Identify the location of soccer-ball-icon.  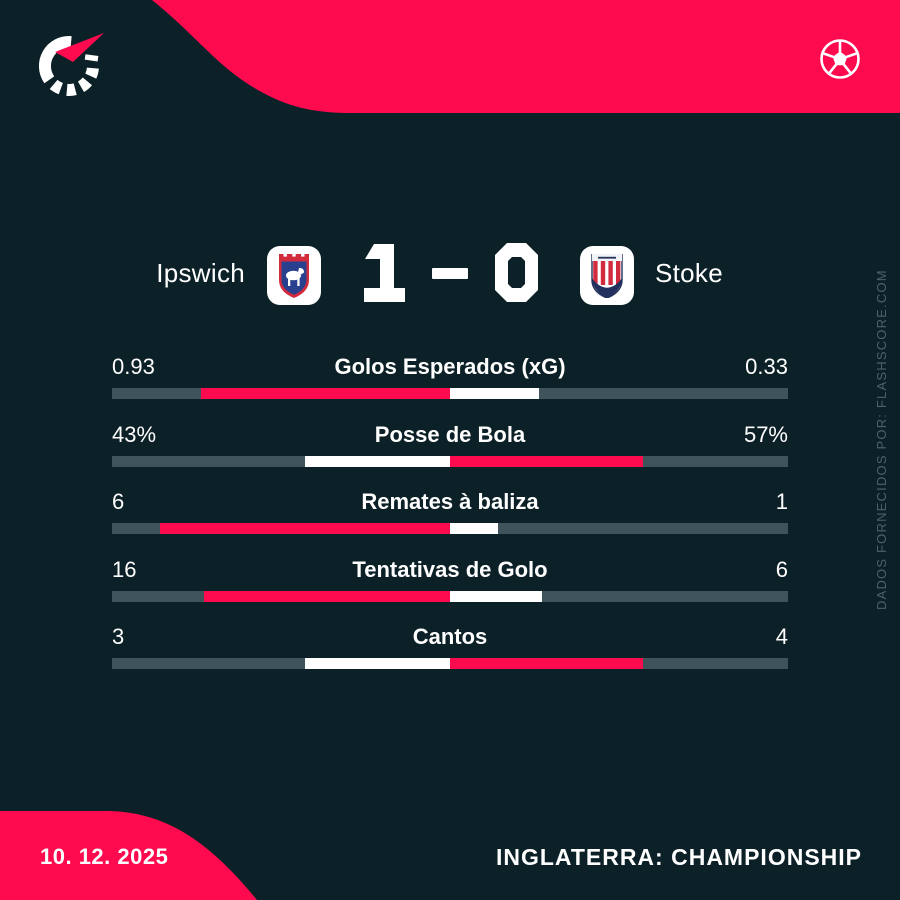
(840, 59).